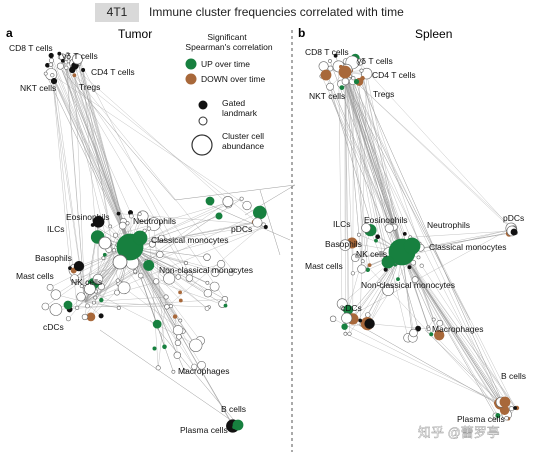  What do you see at coordinates (233, 79) in the screenshot?
I see `legend-down-label: DOWN over time` at bounding box center [233, 79].